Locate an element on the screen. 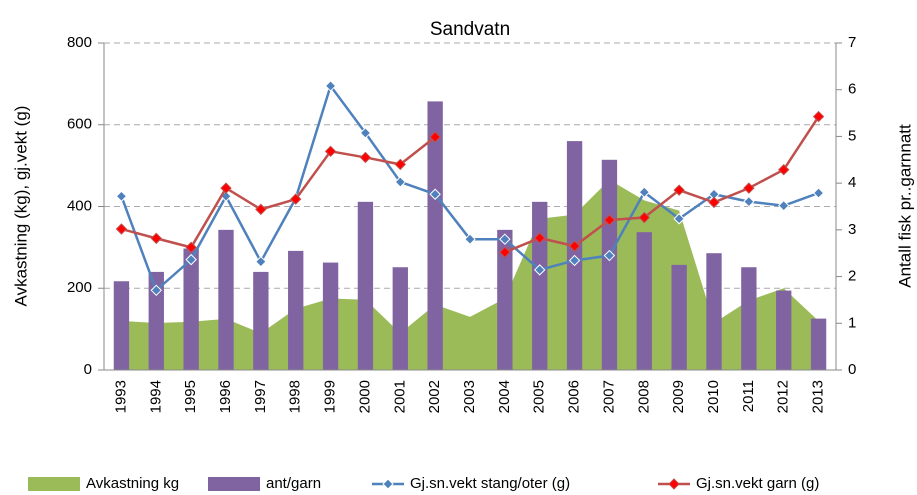 This screenshot has height=495, width=917. x-tick-label: 2013 is located at coordinates (818, 396).